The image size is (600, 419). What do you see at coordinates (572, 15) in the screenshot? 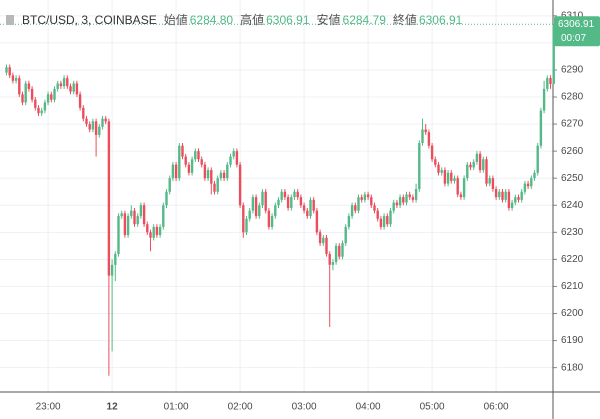
I see `y-tick-label: 6310` at bounding box center [572, 15].